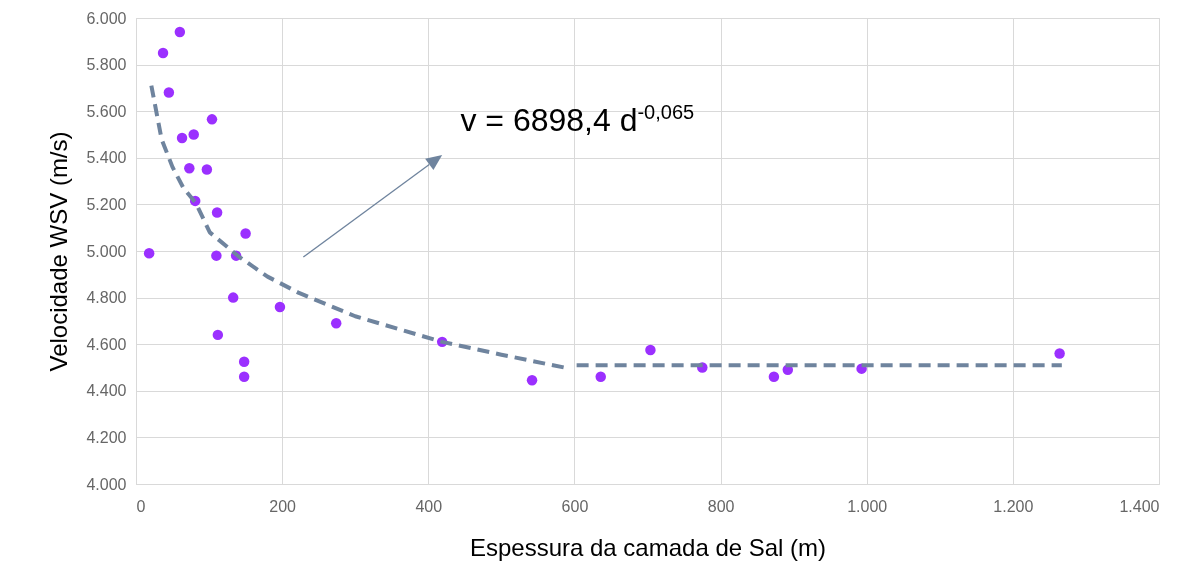 The image size is (1196, 578). Describe the element at coordinates (106, 437) in the screenshot. I see `y-tick-label: 4.200` at that location.